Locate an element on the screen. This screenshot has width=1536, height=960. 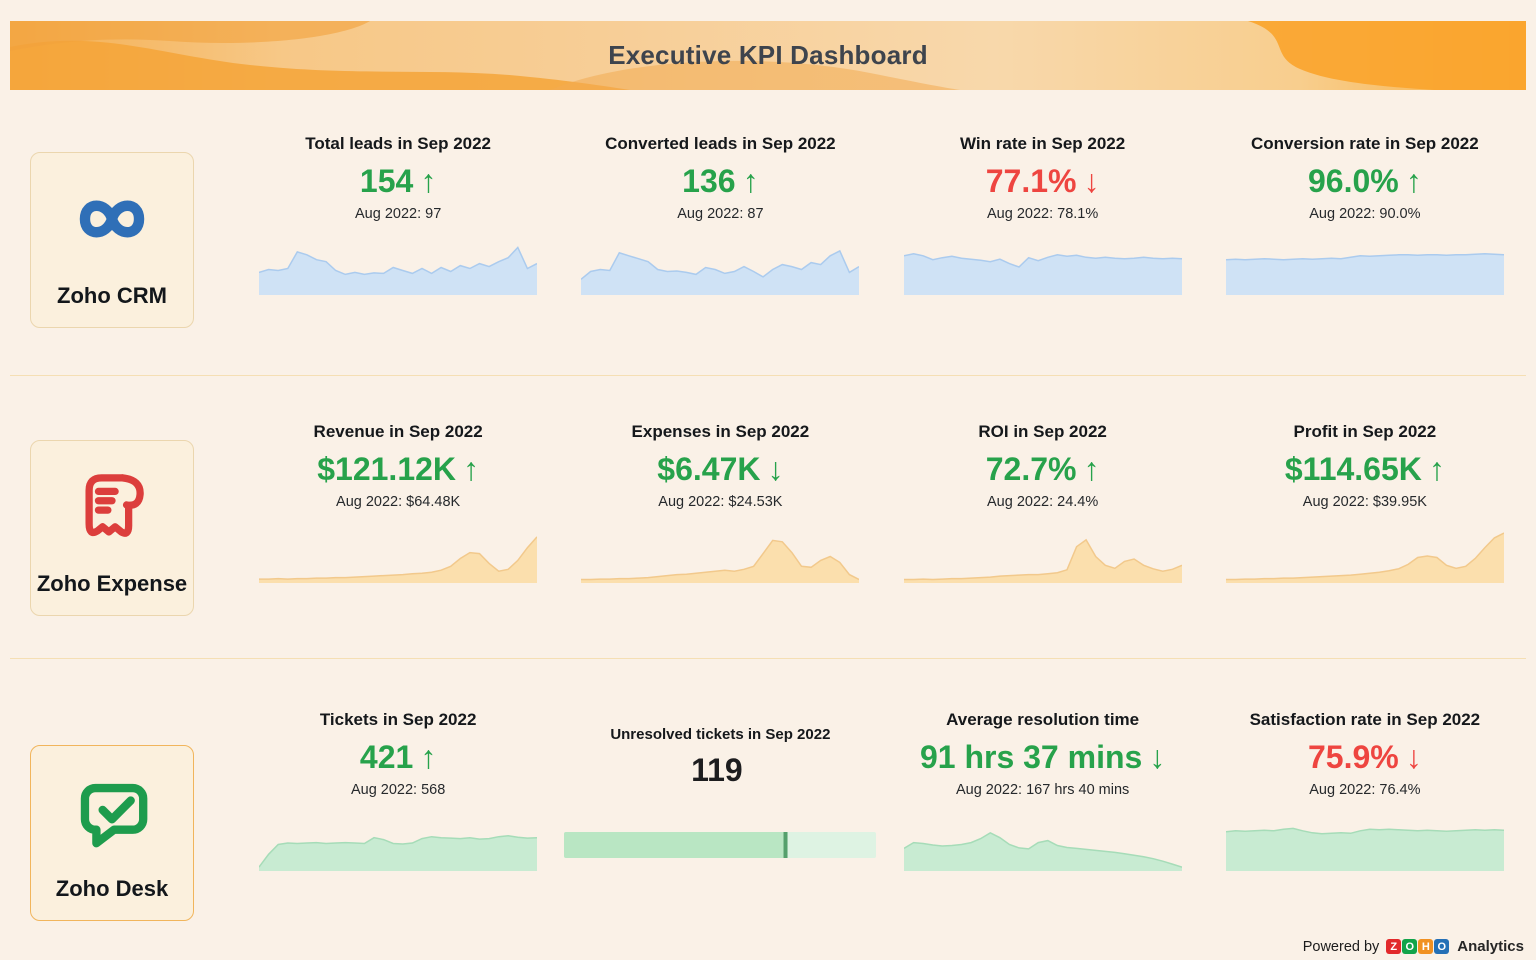
kpi-title: Tickets in Sep 2022 is located at coordinates (398, 719).